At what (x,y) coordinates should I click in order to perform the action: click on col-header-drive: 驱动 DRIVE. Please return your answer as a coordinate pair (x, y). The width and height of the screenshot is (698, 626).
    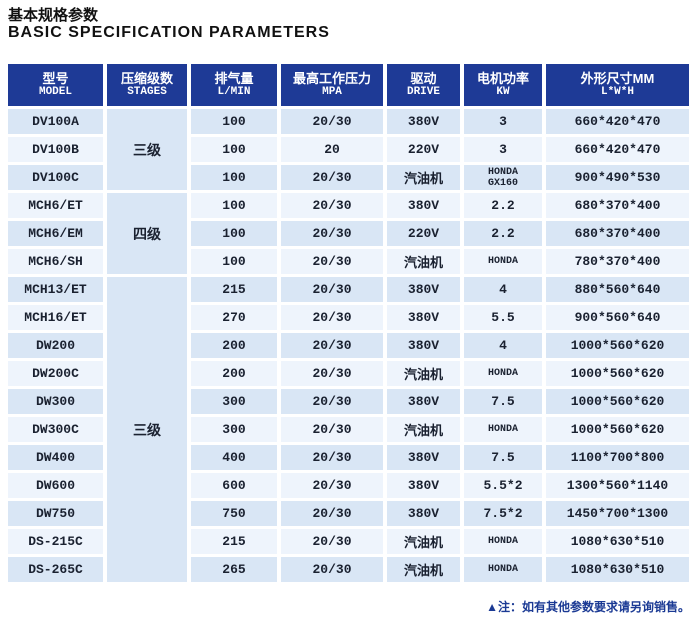
    Looking at the image, I should click on (423, 85).